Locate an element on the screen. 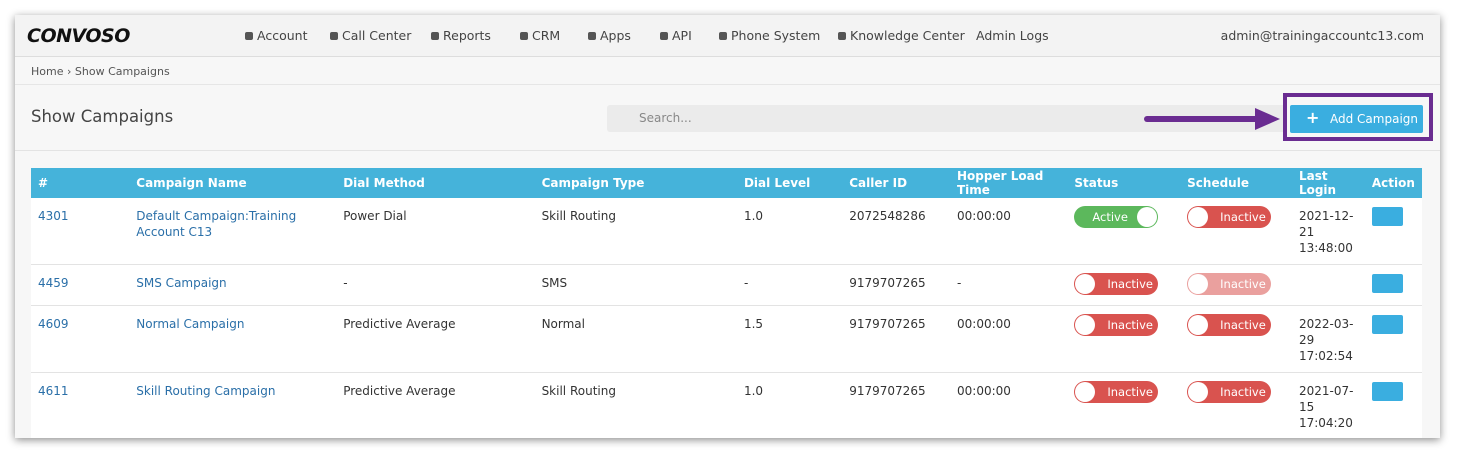 The width and height of the screenshot is (1464, 463). nav-item: Apps is located at coordinates (609, 35).